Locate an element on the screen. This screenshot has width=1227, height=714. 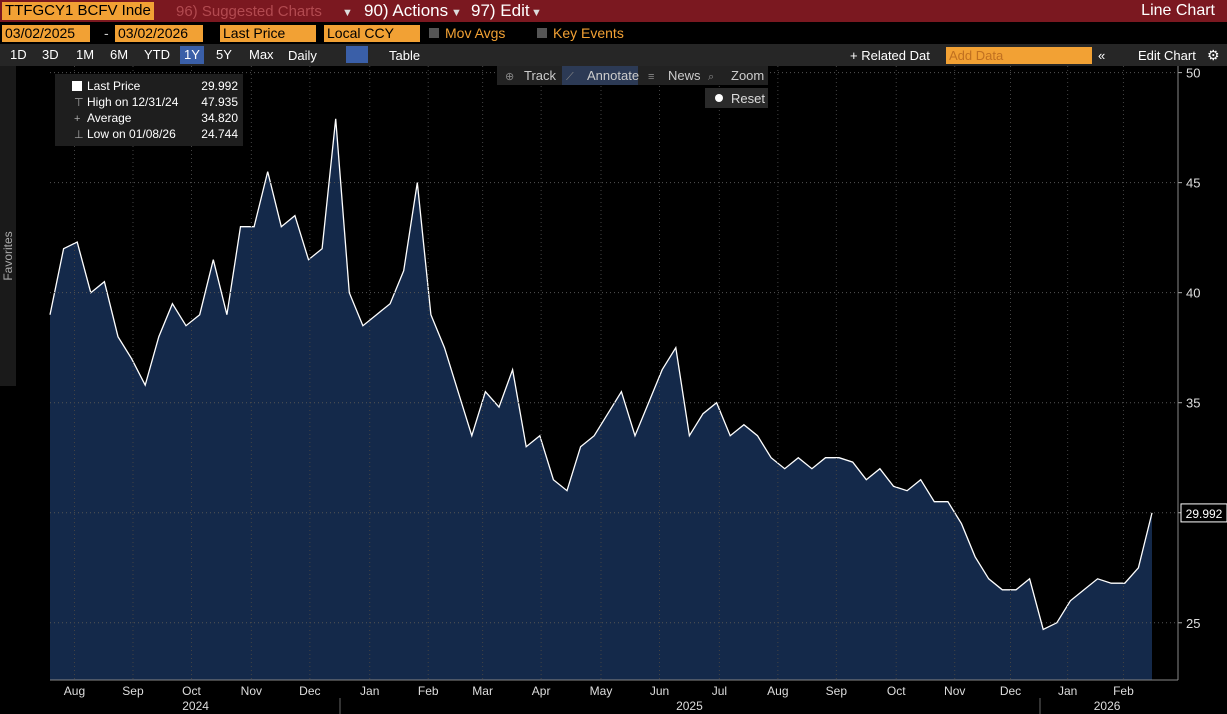
chart-icon is located at coordinates (357, 54).